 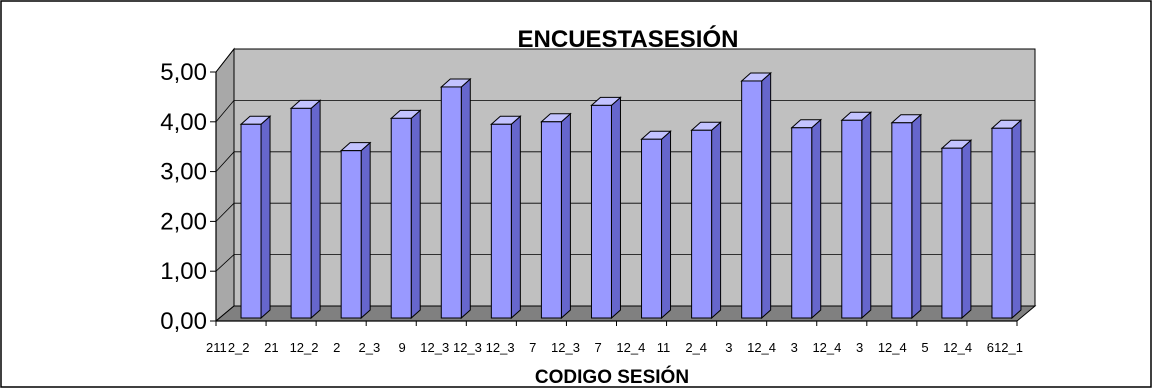 I want to click on x-tick-label: 12_2, so click(x=304, y=347).